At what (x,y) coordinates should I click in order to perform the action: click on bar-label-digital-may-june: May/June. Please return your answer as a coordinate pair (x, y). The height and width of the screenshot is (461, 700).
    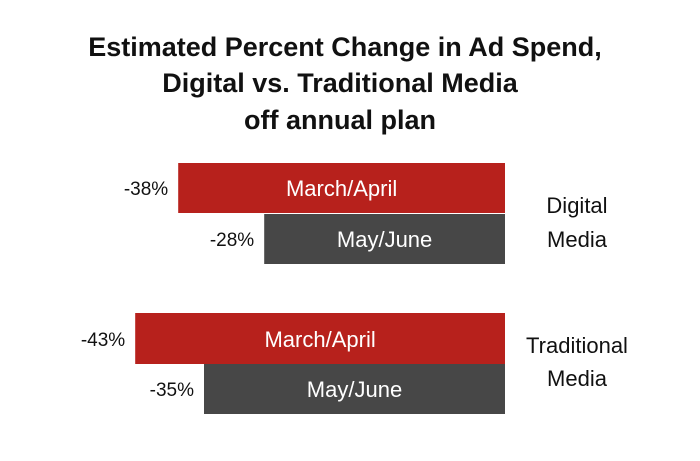
    Looking at the image, I should click on (384, 239).